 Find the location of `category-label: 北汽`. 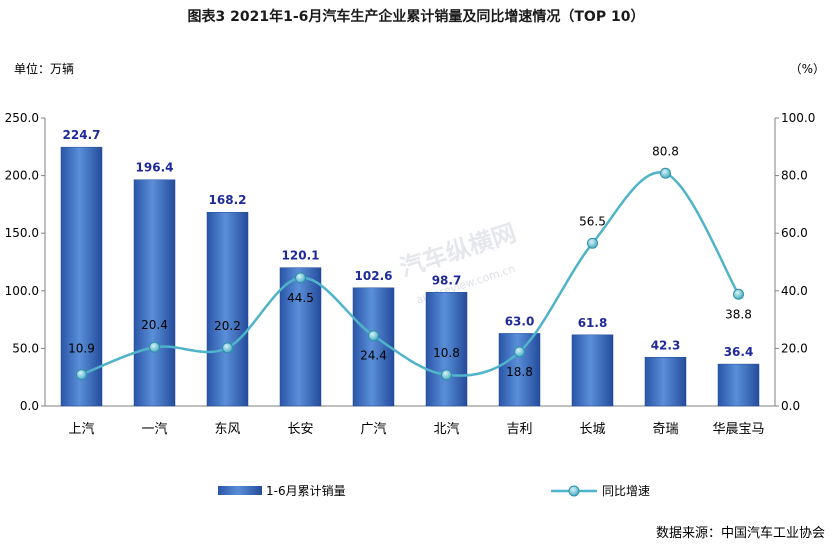

category-label: 北汽 is located at coordinates (446, 429).